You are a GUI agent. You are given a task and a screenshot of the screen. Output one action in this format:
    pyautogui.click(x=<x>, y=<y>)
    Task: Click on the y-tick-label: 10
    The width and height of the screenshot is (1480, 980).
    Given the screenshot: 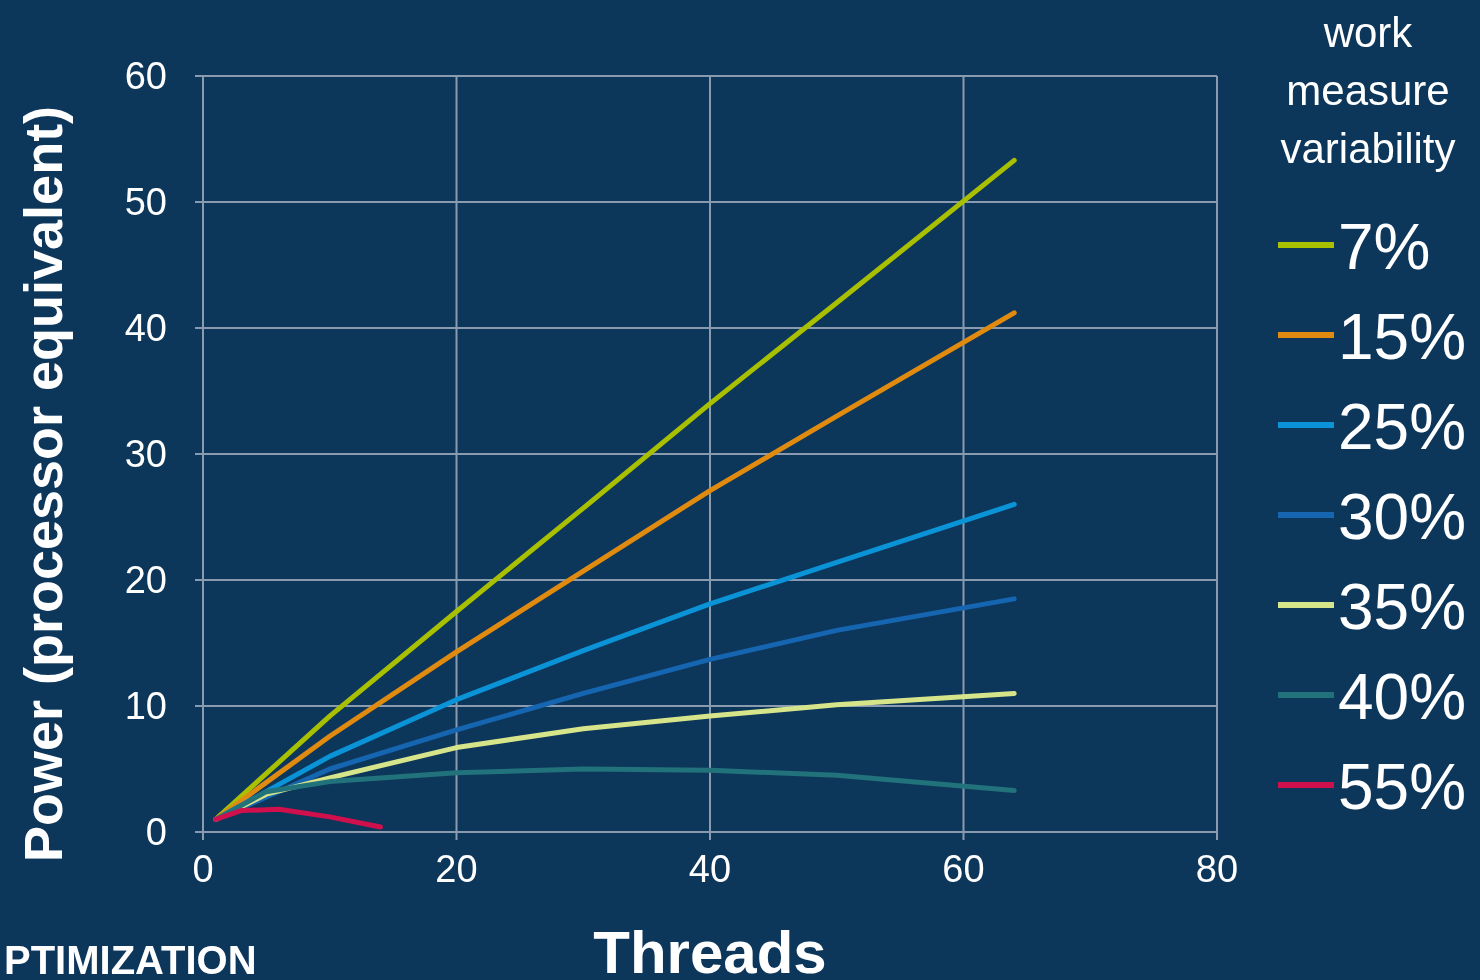 What is the action you would take?
    pyautogui.click(x=145, y=706)
    